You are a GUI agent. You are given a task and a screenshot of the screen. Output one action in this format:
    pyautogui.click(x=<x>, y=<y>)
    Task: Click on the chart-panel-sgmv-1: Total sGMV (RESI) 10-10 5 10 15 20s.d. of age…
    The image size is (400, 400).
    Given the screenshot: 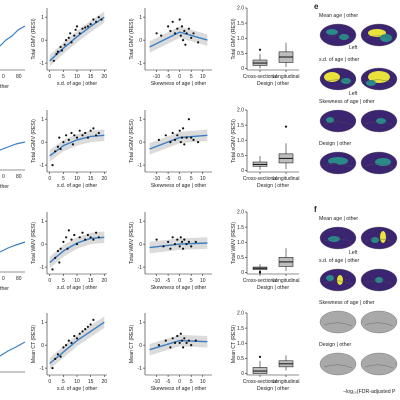 What is the action you would take?
    pyautogui.click(x=69, y=149)
    